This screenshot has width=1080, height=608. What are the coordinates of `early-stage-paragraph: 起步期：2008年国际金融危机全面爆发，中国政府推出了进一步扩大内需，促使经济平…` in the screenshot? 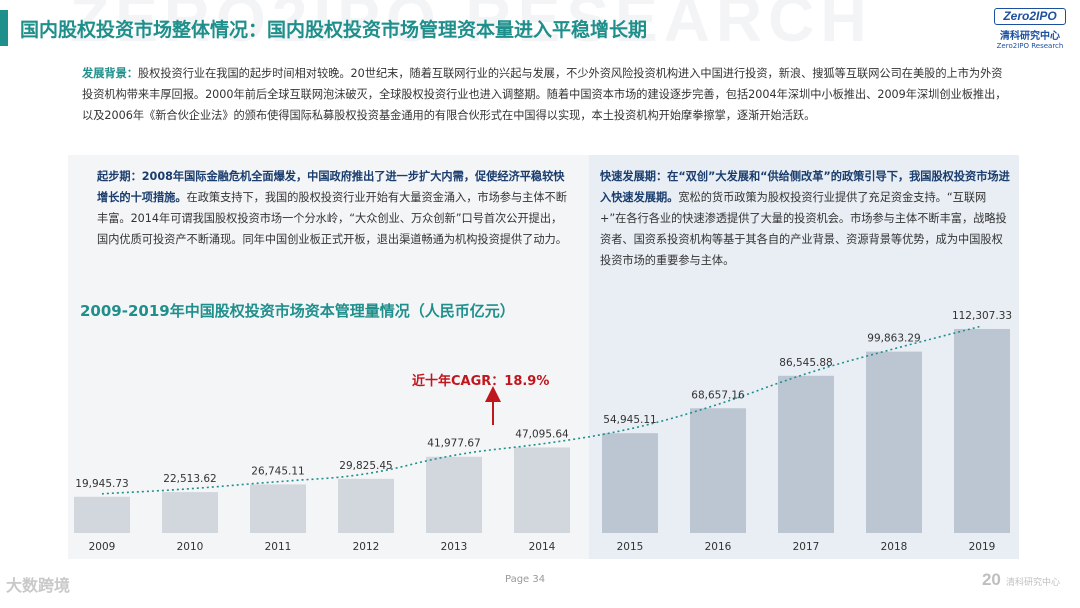 It's located at (334, 208).